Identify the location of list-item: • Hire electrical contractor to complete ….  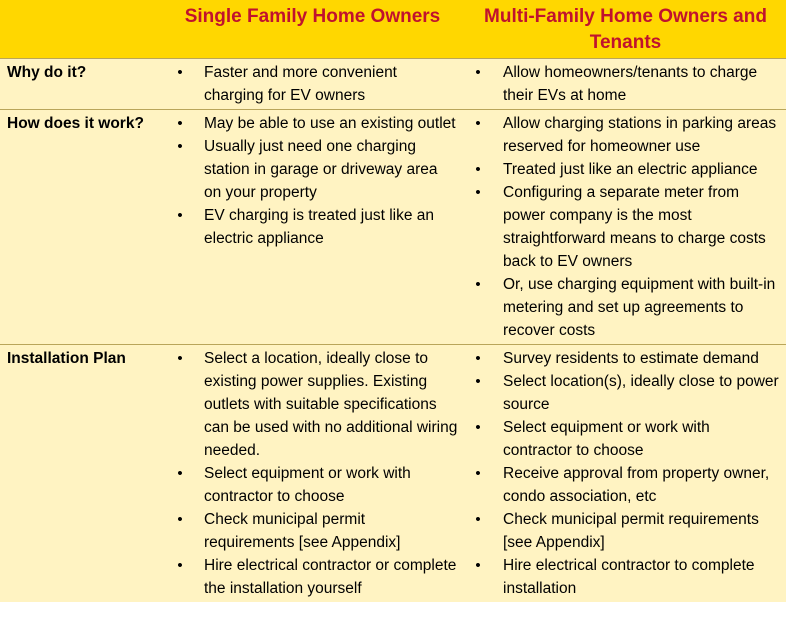
(622, 577).